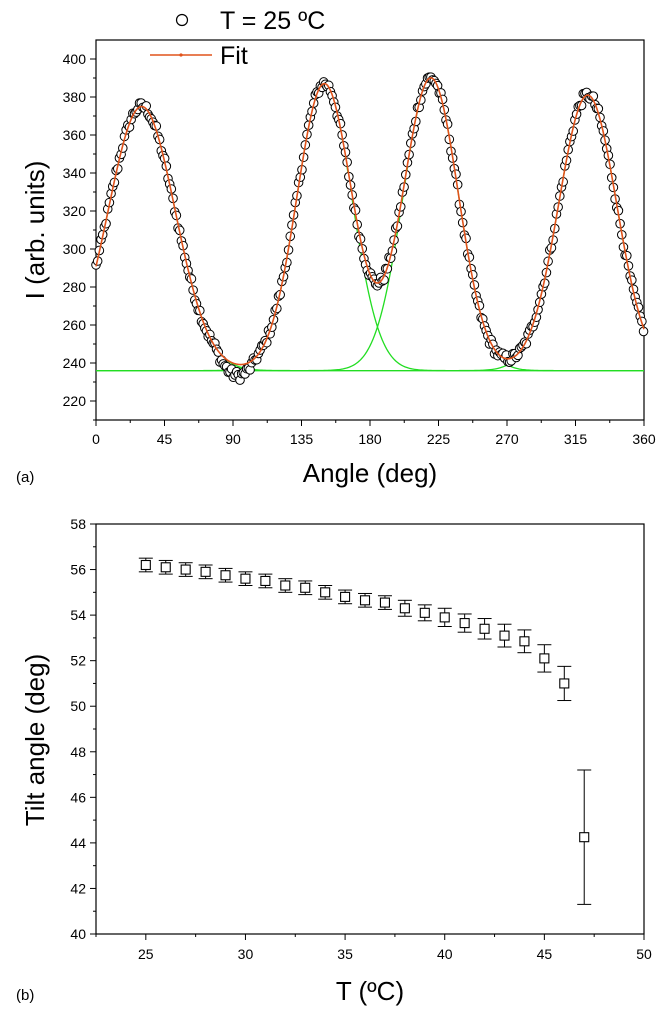 Image resolution: width=669 pixels, height=1010 pixels. What do you see at coordinates (79, 236) in the screenshot?
I see `panel-a-y-ticks: 220 240 260 280 300 320 340 360 380 400` at bounding box center [79, 236].